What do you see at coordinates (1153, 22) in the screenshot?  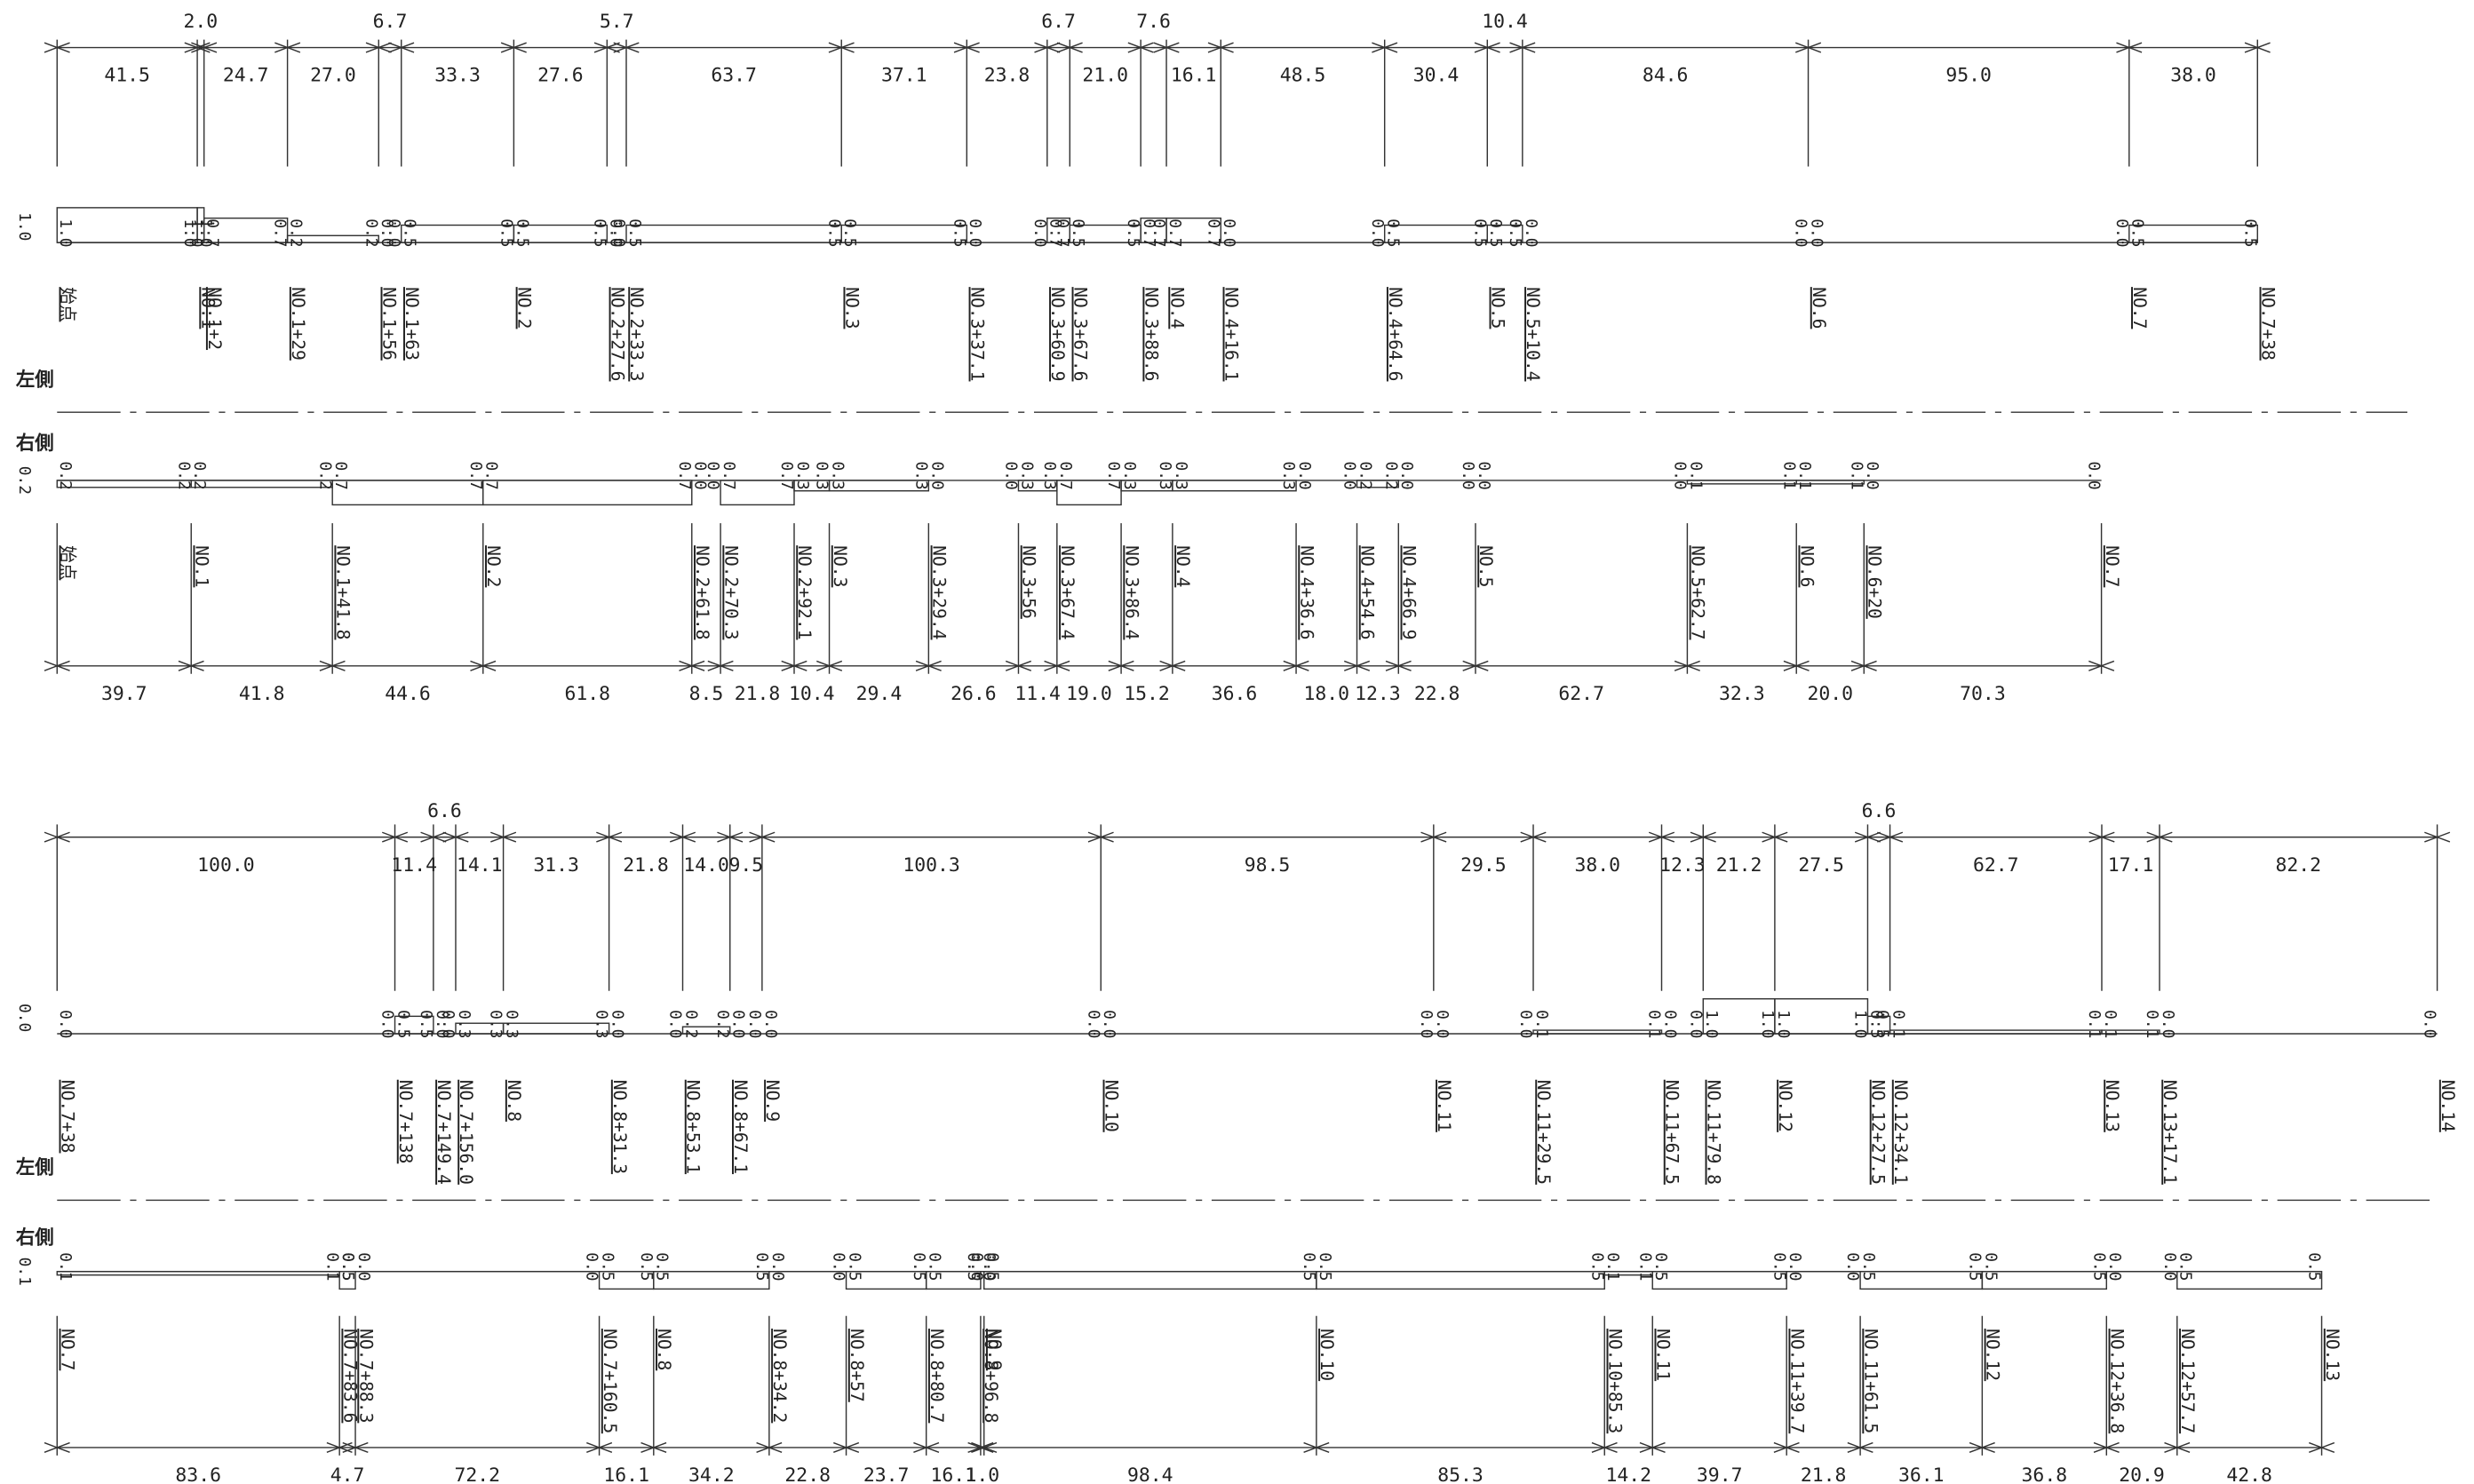 I see `dimension-value: 7.6` at bounding box center [1153, 22].